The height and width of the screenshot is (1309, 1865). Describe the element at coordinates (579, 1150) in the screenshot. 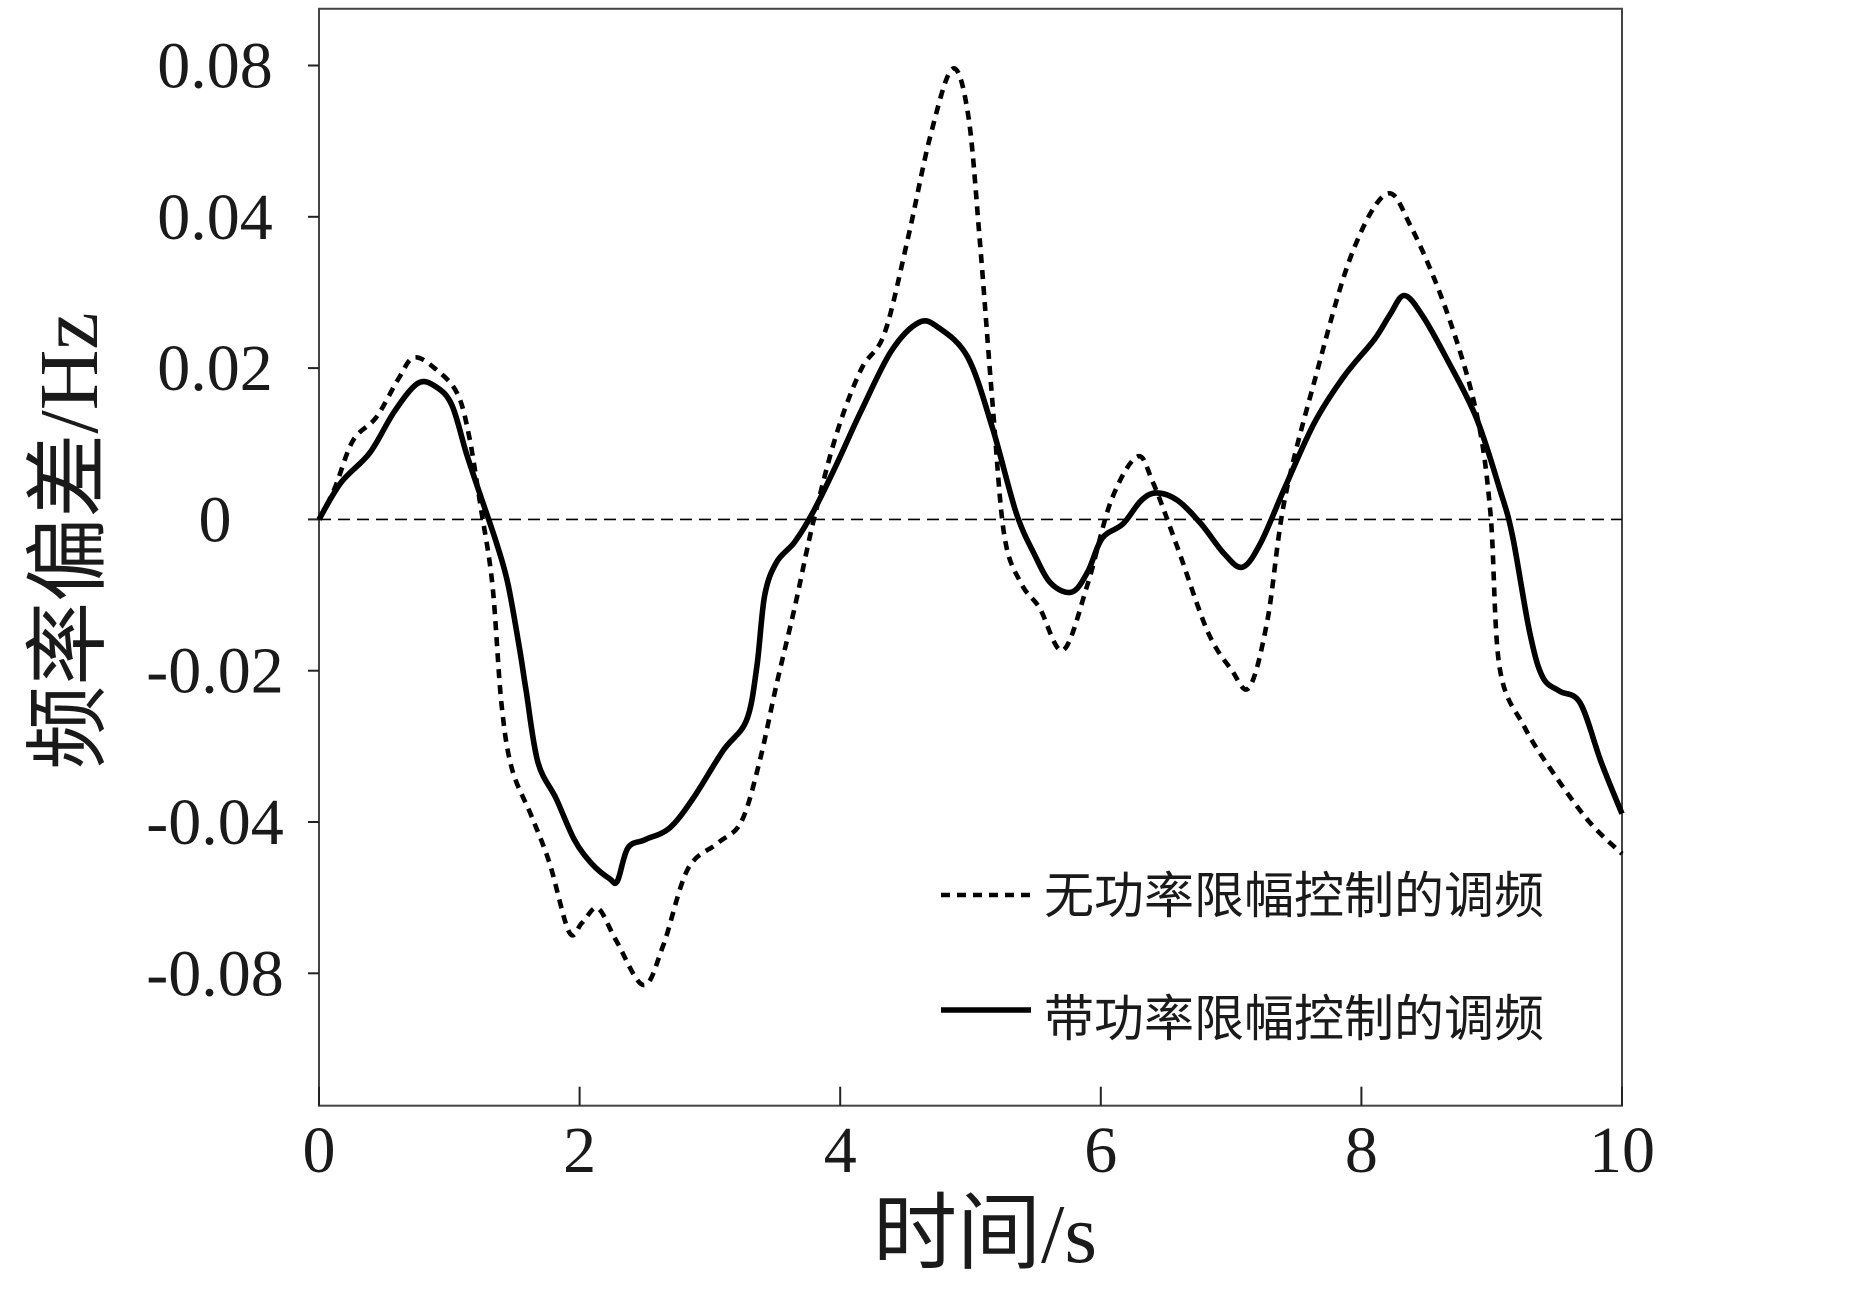

I see `x-tick-label: 2` at that location.